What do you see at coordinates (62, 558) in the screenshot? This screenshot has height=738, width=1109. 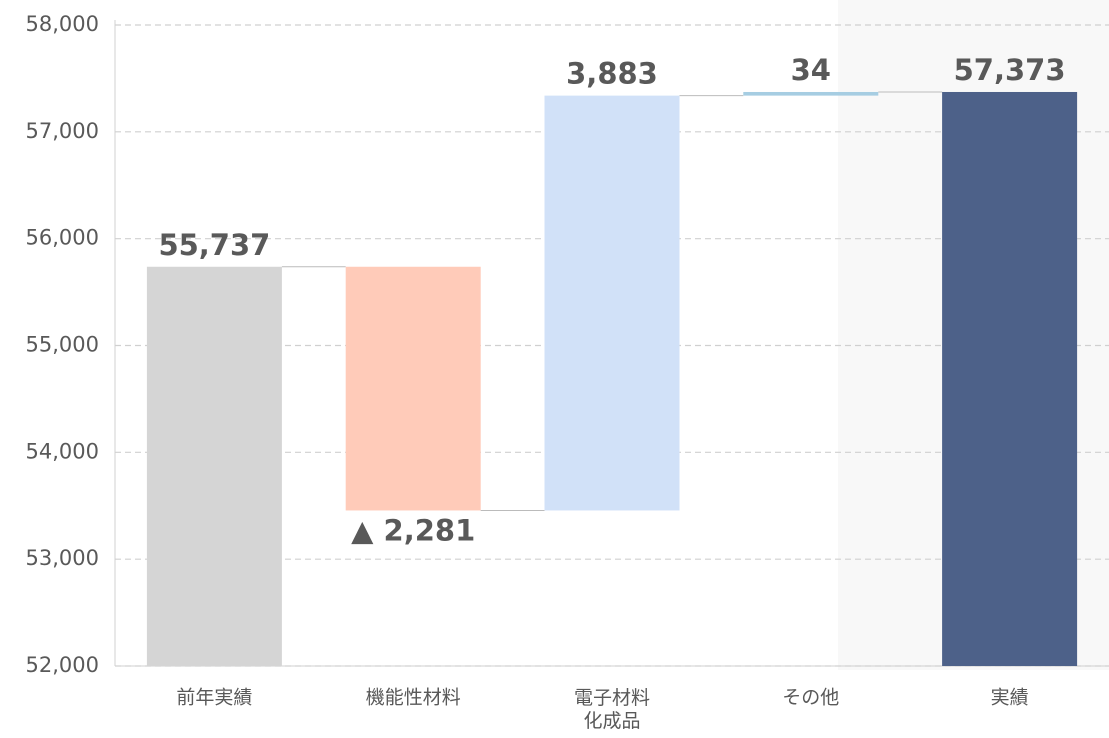 I see `y-tick-label: 53,000` at bounding box center [62, 558].